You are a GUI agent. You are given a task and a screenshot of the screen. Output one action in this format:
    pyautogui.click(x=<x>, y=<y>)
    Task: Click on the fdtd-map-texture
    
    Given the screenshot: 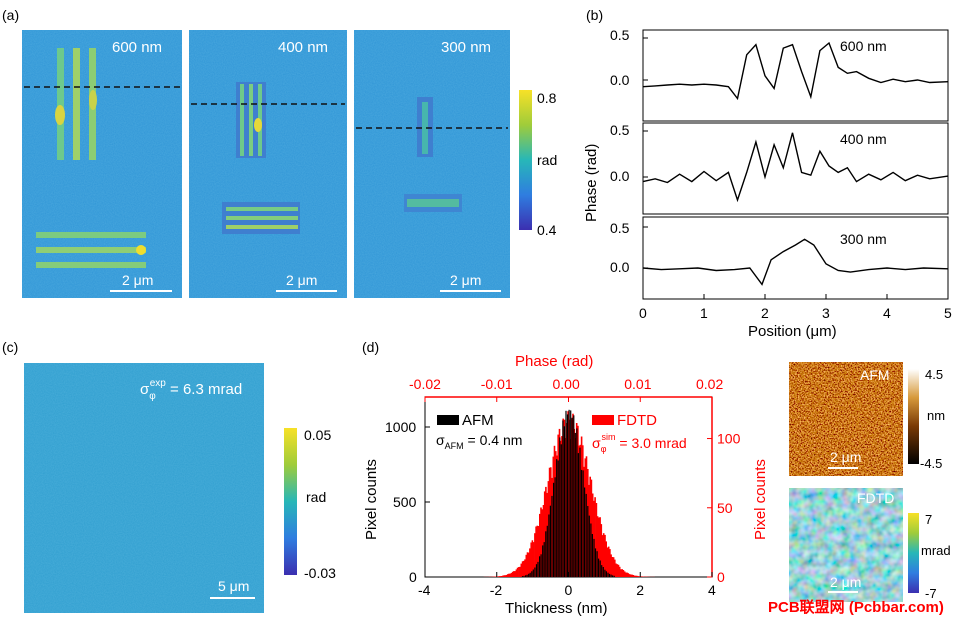 What is the action you would take?
    pyautogui.click(x=846, y=545)
    